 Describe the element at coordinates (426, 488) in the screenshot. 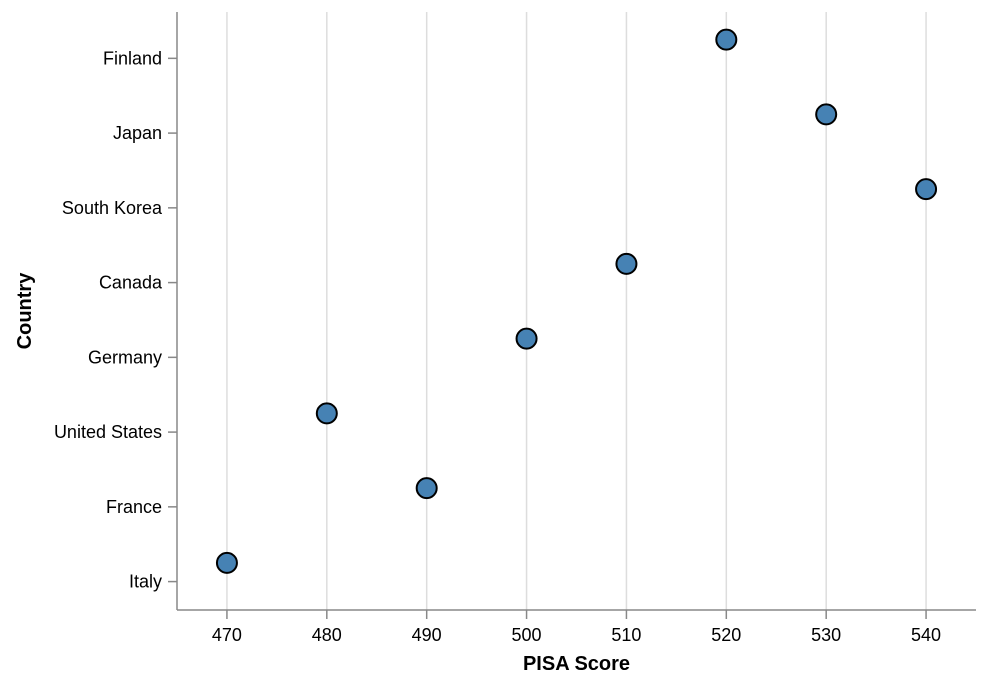

I see `data-point-france` at that location.